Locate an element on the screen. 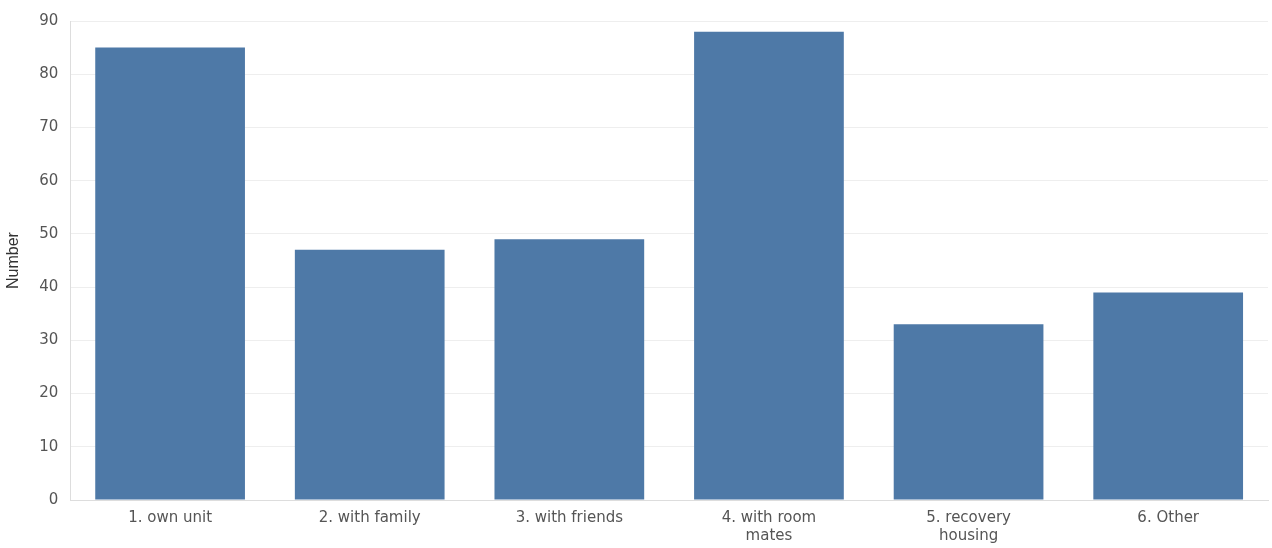 The height and width of the screenshot is (548, 1272). x-tick-label: 2. with family is located at coordinates (369, 516).